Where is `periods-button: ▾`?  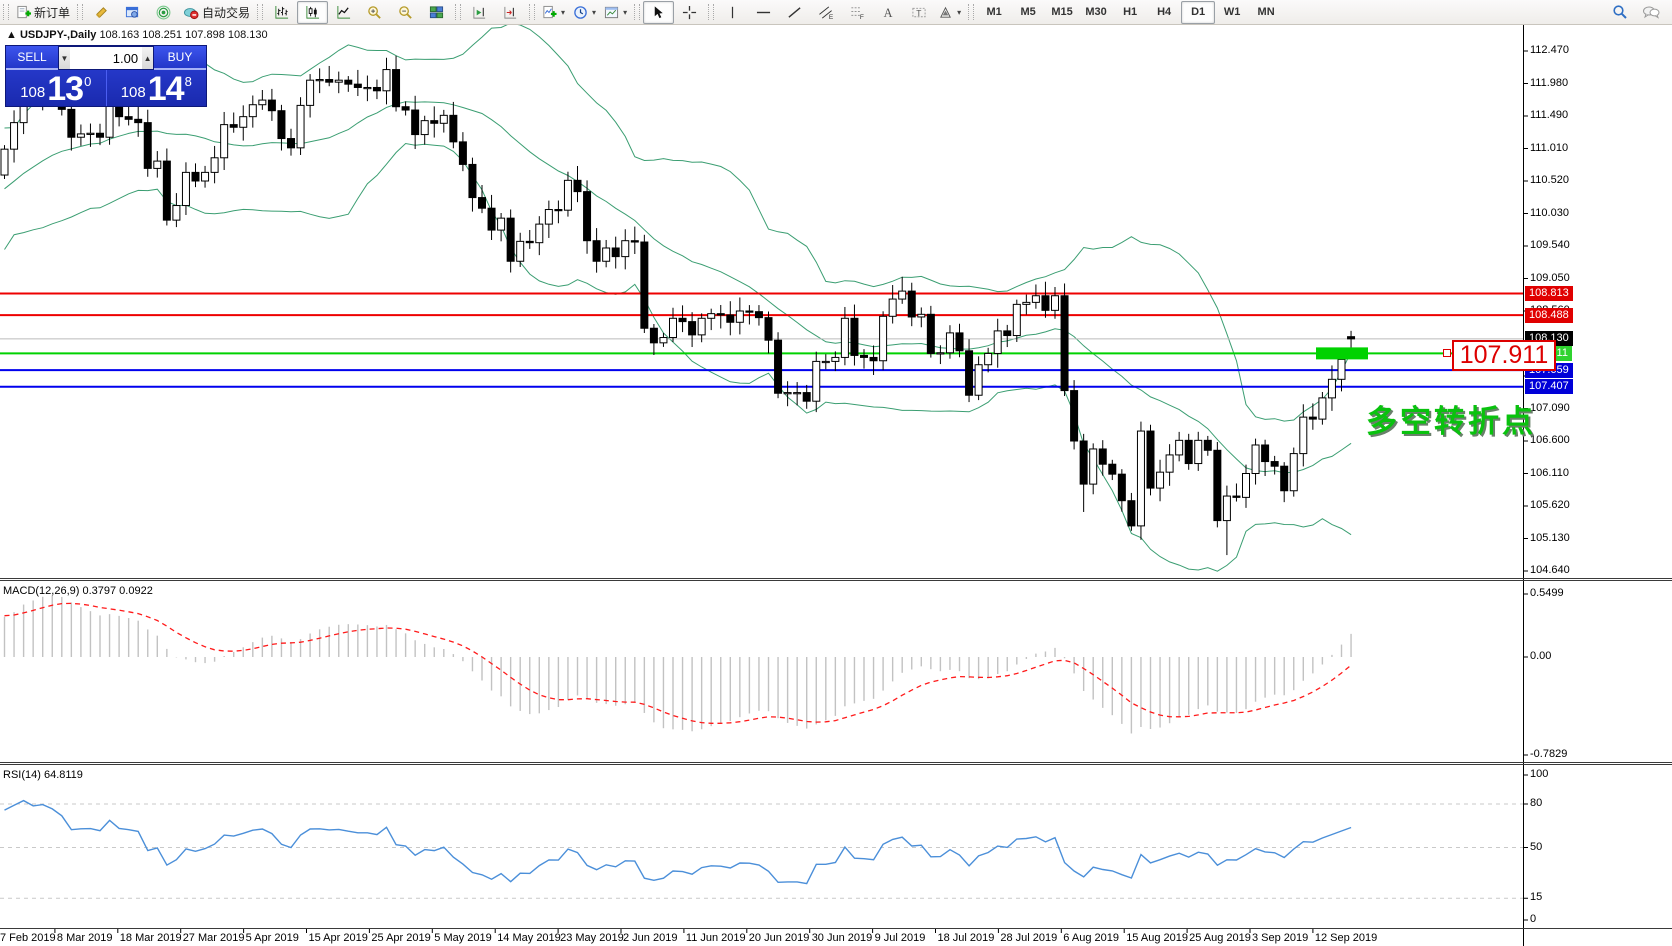 periods-button: ▾ is located at coordinates (584, 12).